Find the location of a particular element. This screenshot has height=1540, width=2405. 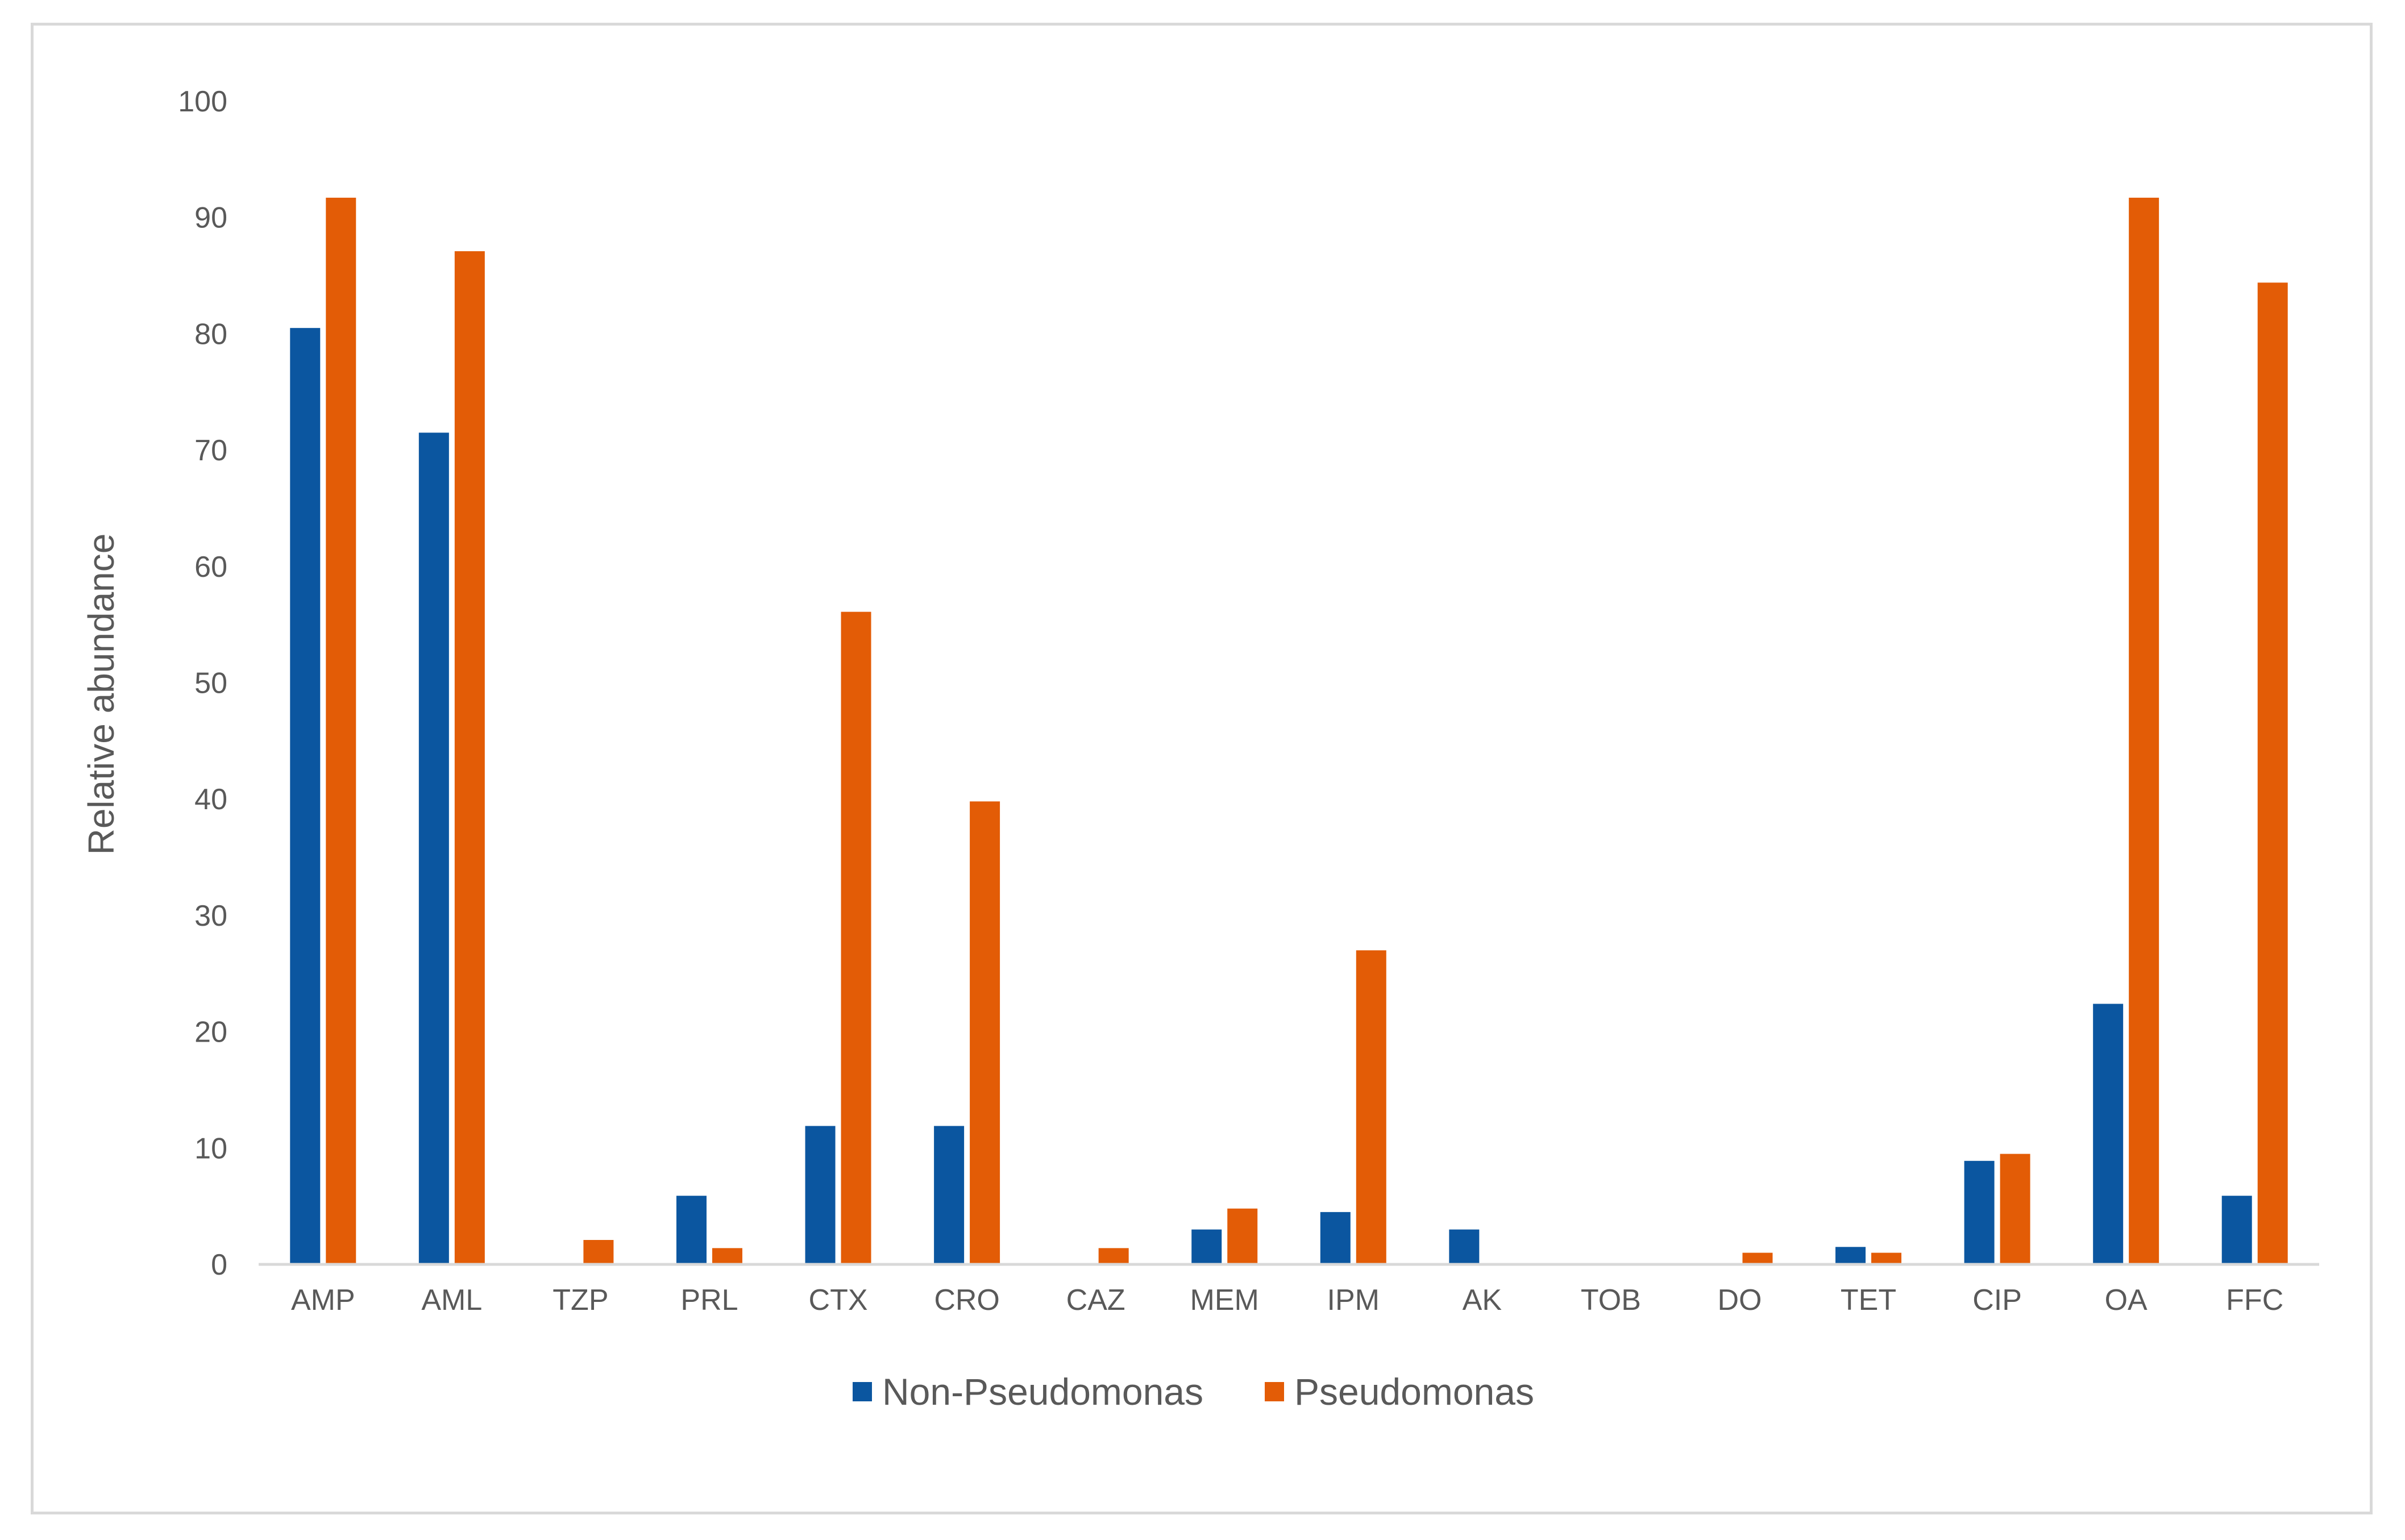

bar-non-pseudomonas-tet is located at coordinates (1850, 1255).